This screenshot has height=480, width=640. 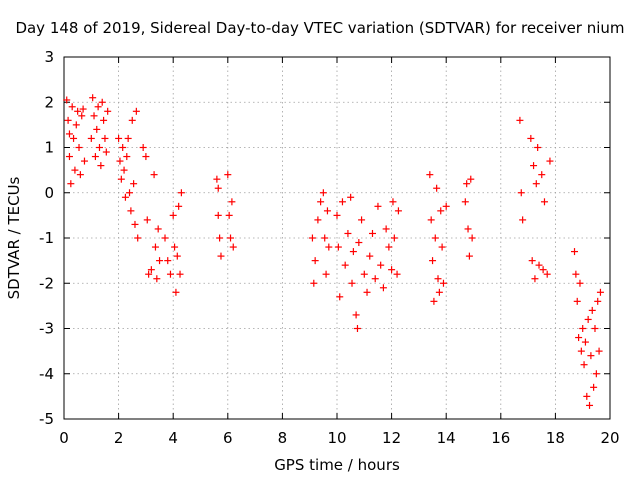 I want to click on x-tick-label: 8, so click(x=283, y=438).